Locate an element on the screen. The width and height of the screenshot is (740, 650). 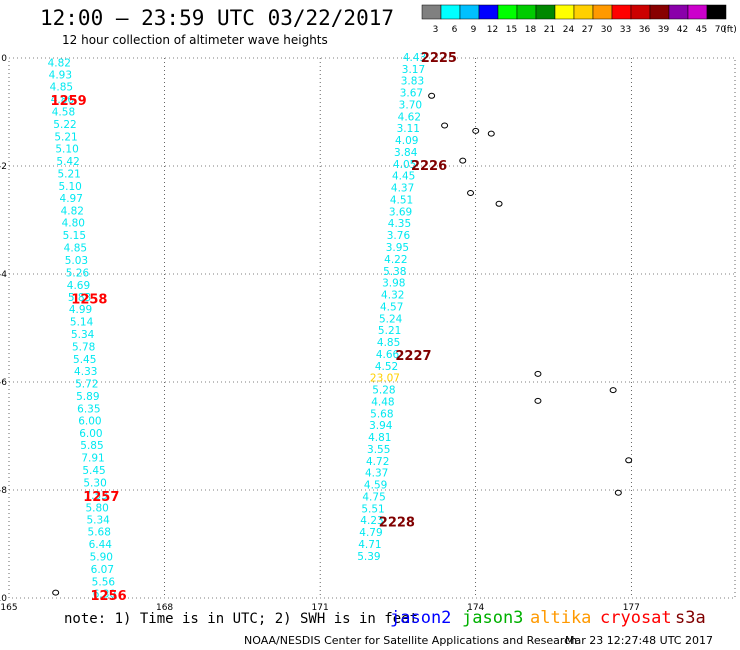
mission-s3a: s3a is located at coordinates (690, 618).